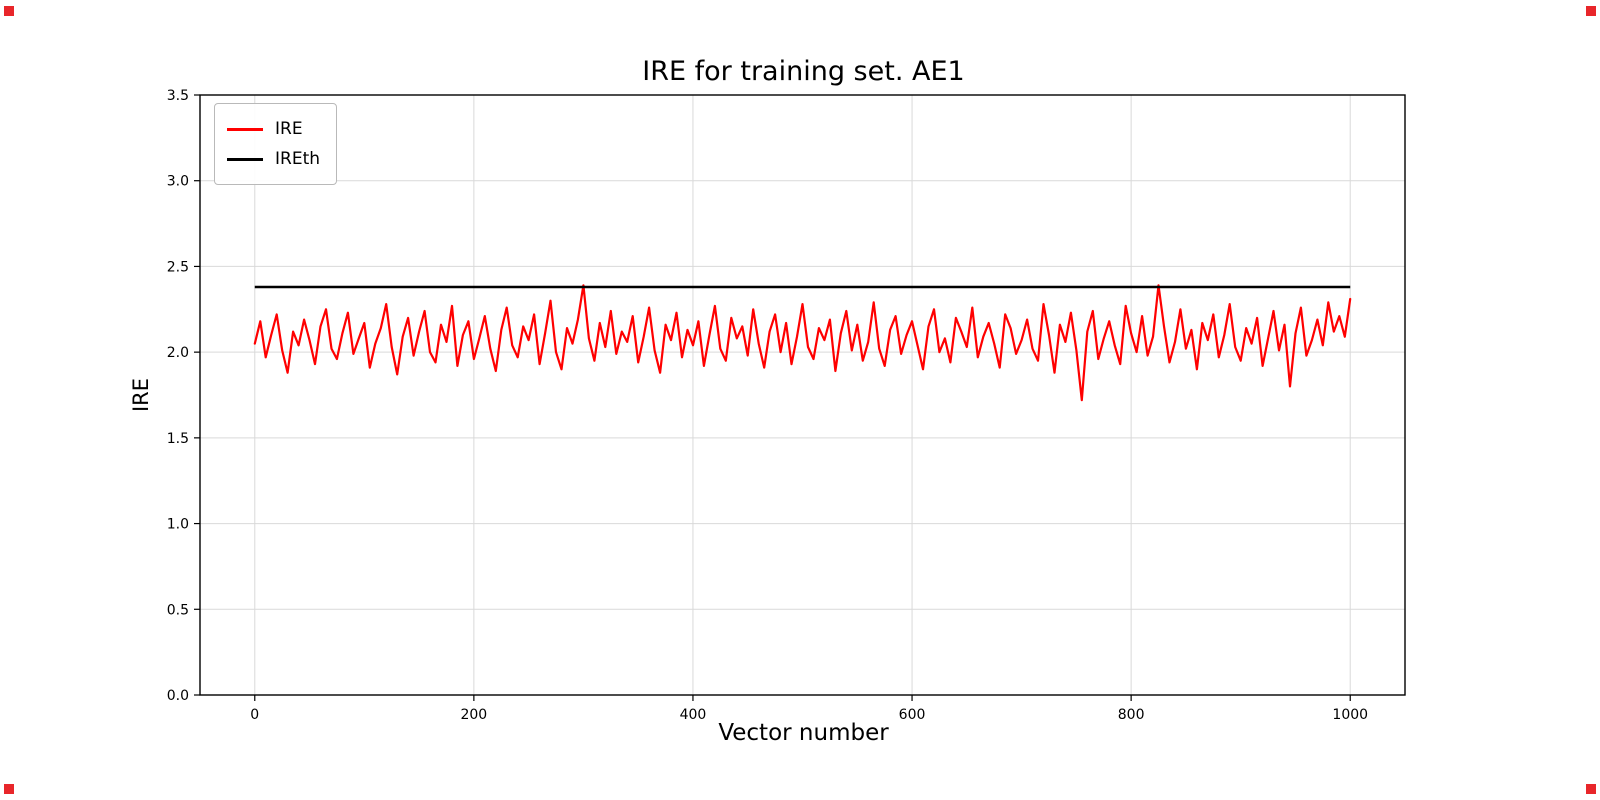 This screenshot has width=1600, height=800. Describe the element at coordinates (1591, 11) in the screenshot. I see `corner-marker-top-right` at that location.